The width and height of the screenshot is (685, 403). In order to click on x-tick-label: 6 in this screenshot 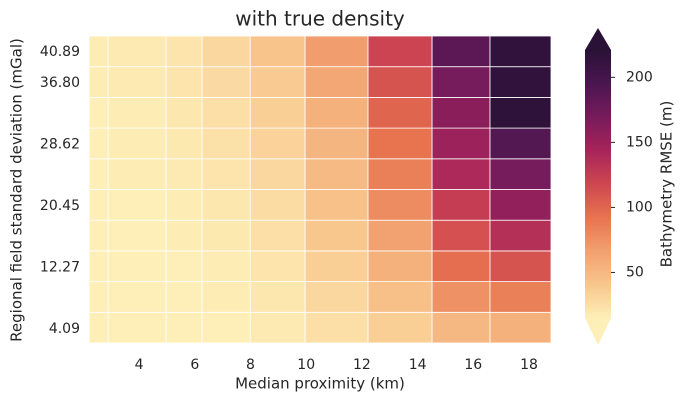, I will do `click(194, 365)`.